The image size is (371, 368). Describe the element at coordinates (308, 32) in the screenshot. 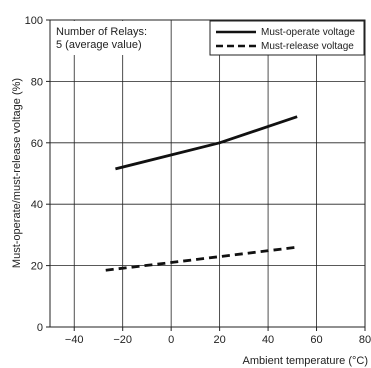

I see `legend-label-must-operate: Must-operate voltage` at that location.